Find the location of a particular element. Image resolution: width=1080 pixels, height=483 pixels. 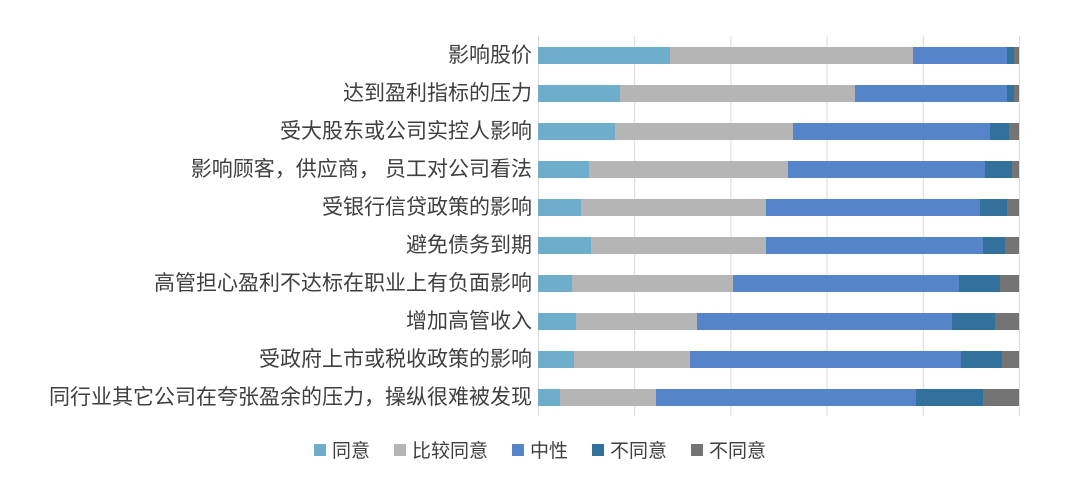

category-label: 受政府上市或税收政策的影响 is located at coordinates (395, 358).